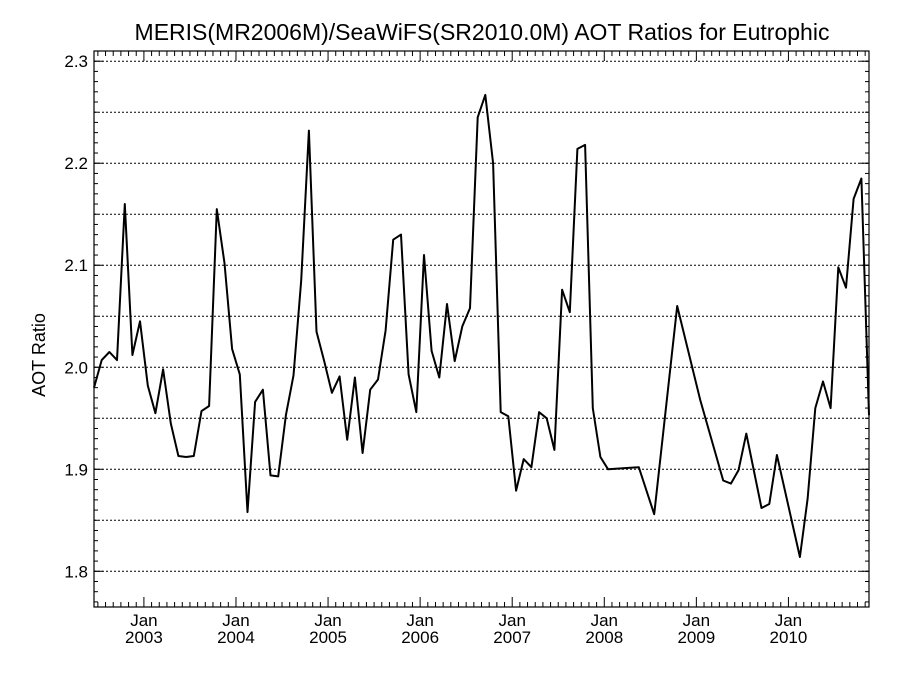 Image resolution: width=900 pixels, height=675 pixels. What do you see at coordinates (236, 637) in the screenshot?
I see `x-tick-year: 2004` at bounding box center [236, 637].